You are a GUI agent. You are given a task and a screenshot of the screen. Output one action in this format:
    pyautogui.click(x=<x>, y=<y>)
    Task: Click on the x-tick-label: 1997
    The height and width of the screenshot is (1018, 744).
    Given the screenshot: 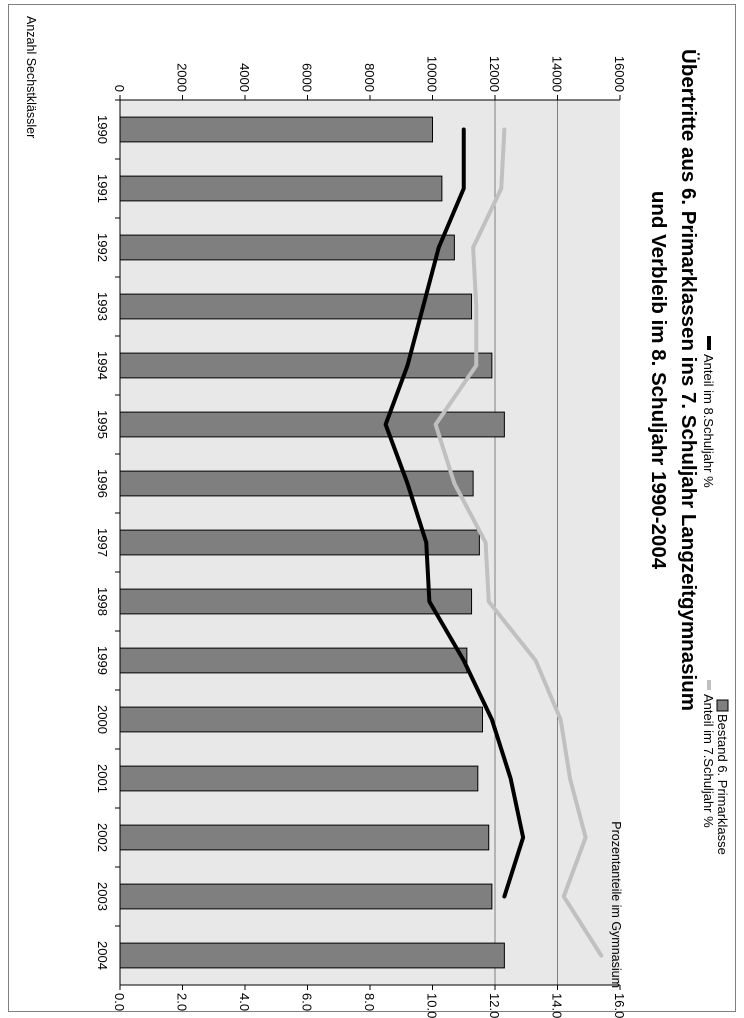 What is the action you would take?
    pyautogui.click(x=102, y=542)
    